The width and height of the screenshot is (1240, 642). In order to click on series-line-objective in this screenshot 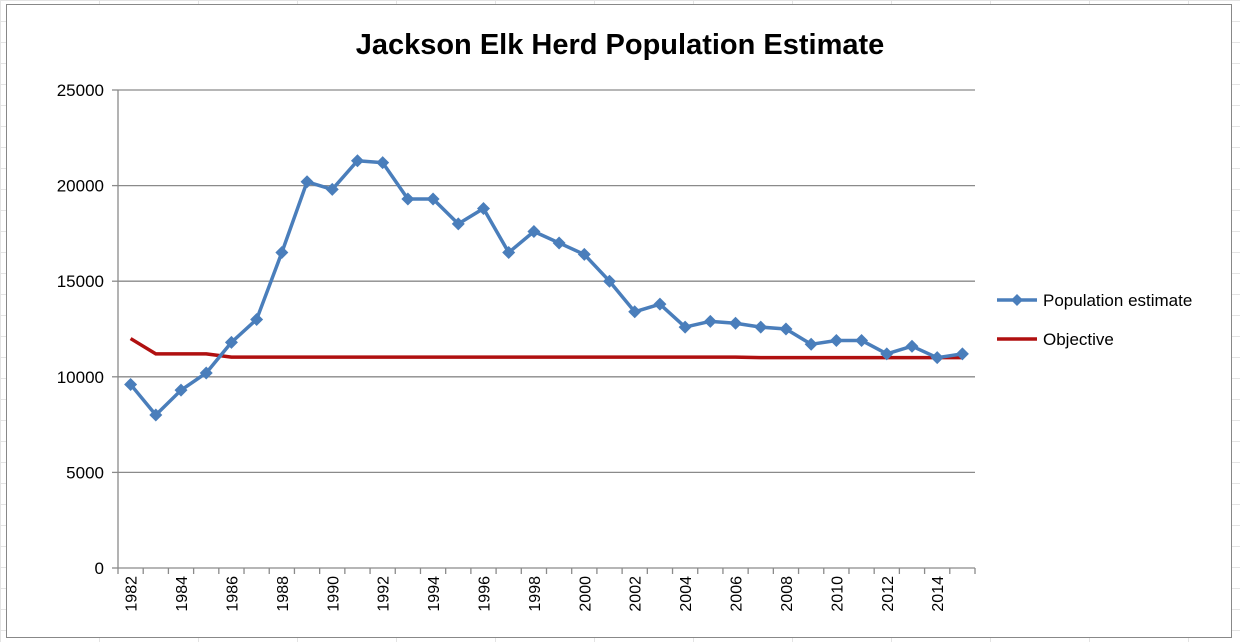, I will do `click(546, 348)`.